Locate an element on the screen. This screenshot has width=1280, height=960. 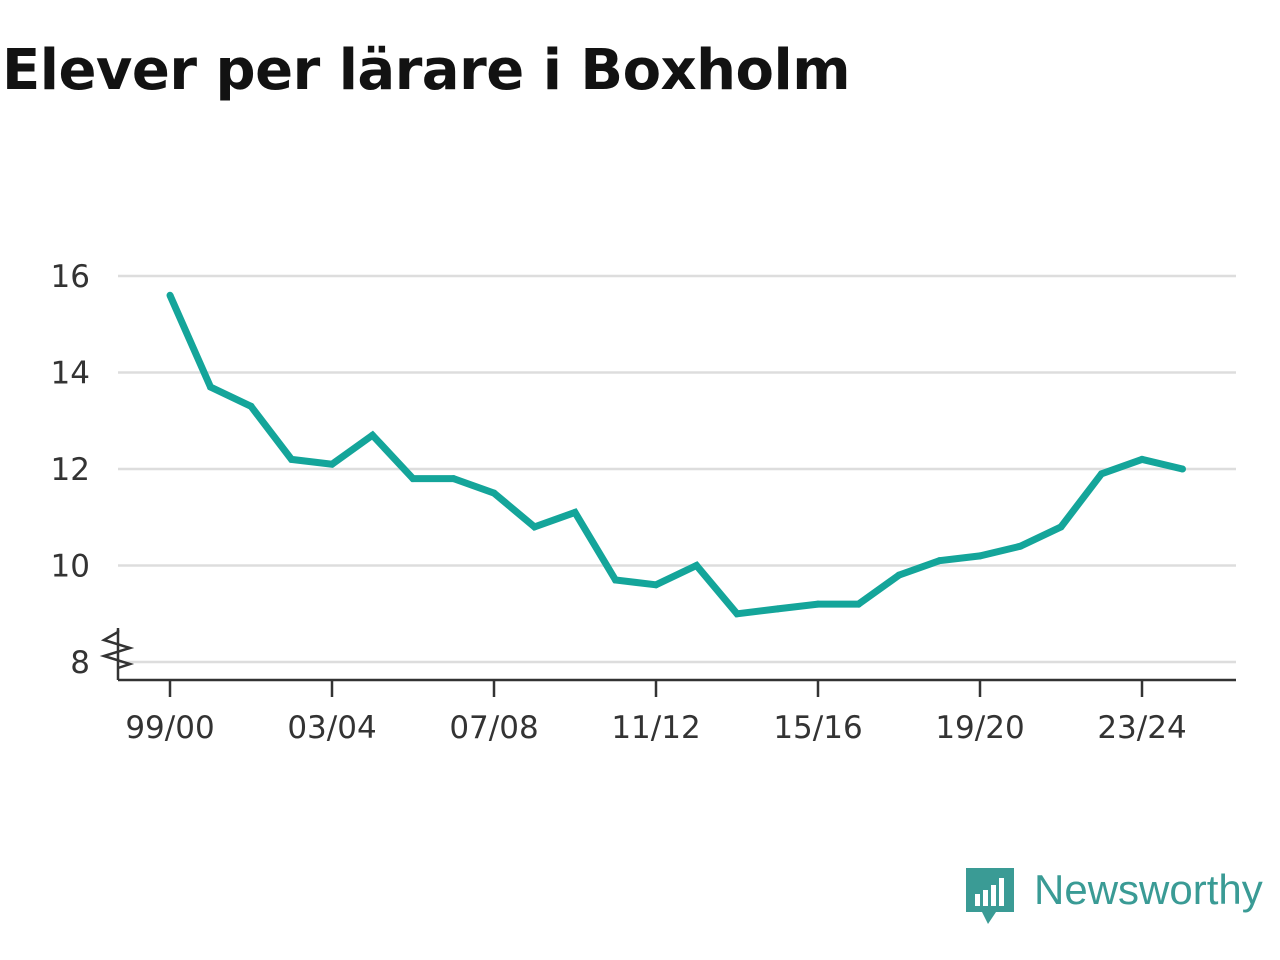
x-tick-label: 11/12 is located at coordinates (655, 728).